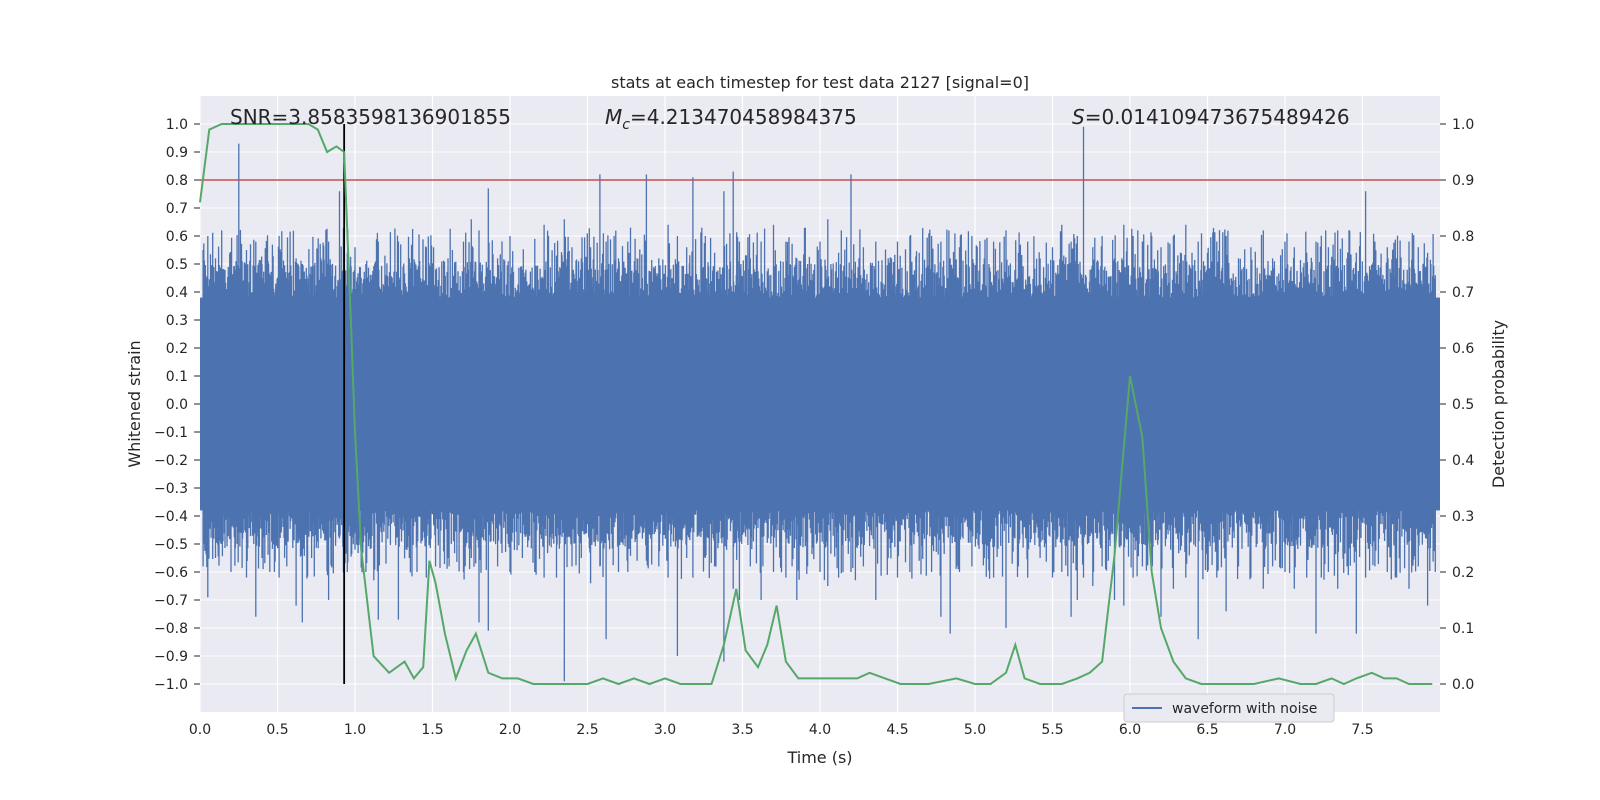 This screenshot has width=1600, height=800. I want to click on y-tick-label-16: −0.6, so click(171, 573).